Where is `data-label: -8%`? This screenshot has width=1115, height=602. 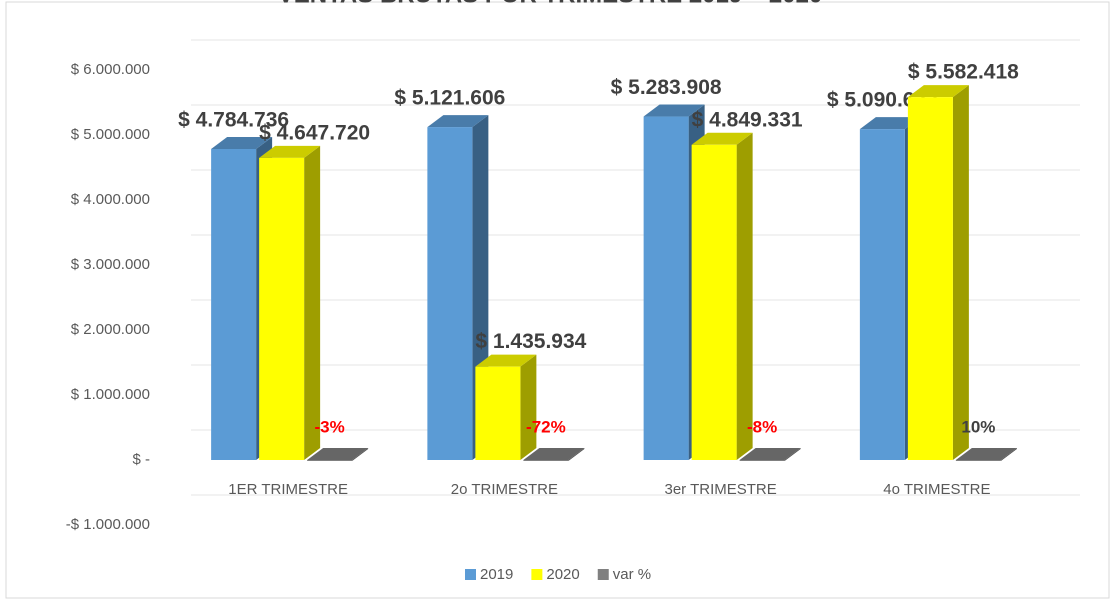 data-label: -8% is located at coordinates (762, 426).